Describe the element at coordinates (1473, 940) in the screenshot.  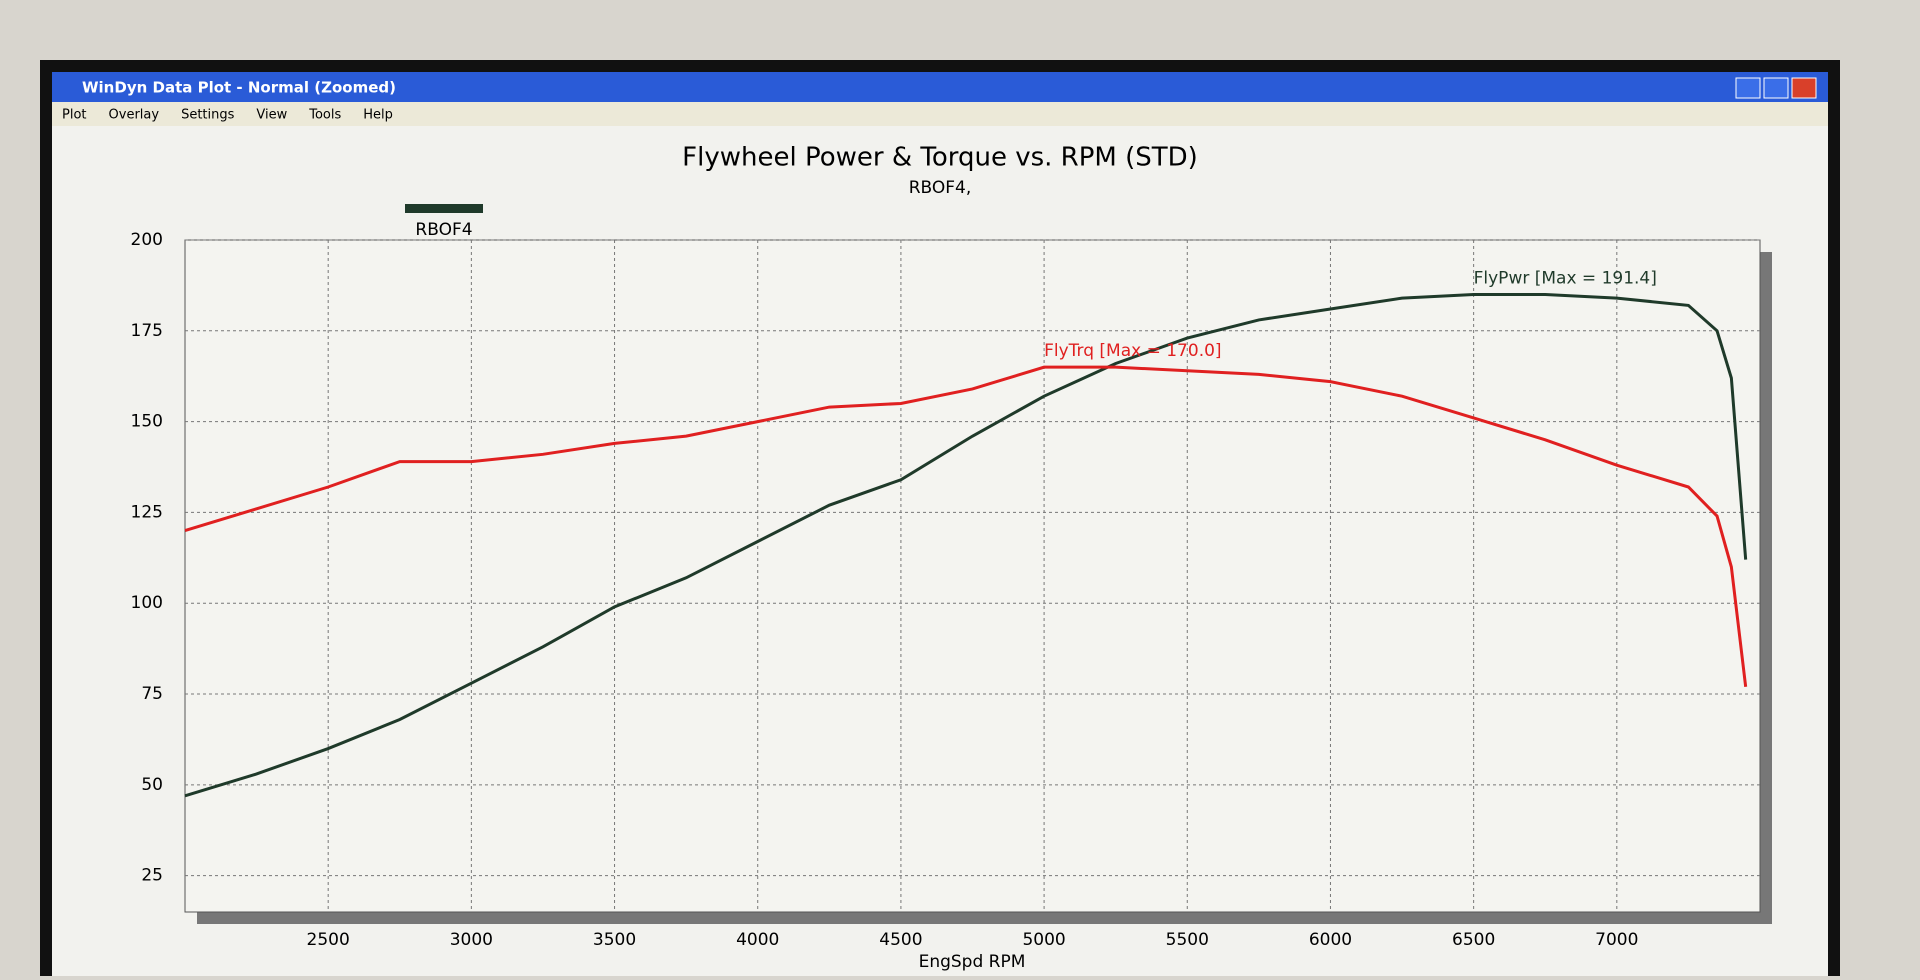
I see `x-tick-label: 6500` at that location.